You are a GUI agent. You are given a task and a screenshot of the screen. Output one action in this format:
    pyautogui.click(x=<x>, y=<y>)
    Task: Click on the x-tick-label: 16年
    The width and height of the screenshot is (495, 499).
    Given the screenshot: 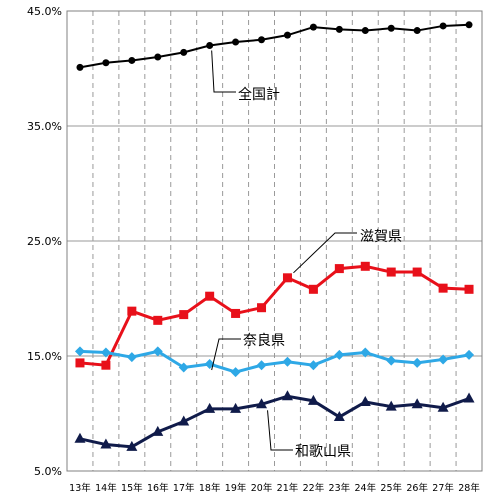 What is the action you would take?
    pyautogui.click(x=158, y=488)
    